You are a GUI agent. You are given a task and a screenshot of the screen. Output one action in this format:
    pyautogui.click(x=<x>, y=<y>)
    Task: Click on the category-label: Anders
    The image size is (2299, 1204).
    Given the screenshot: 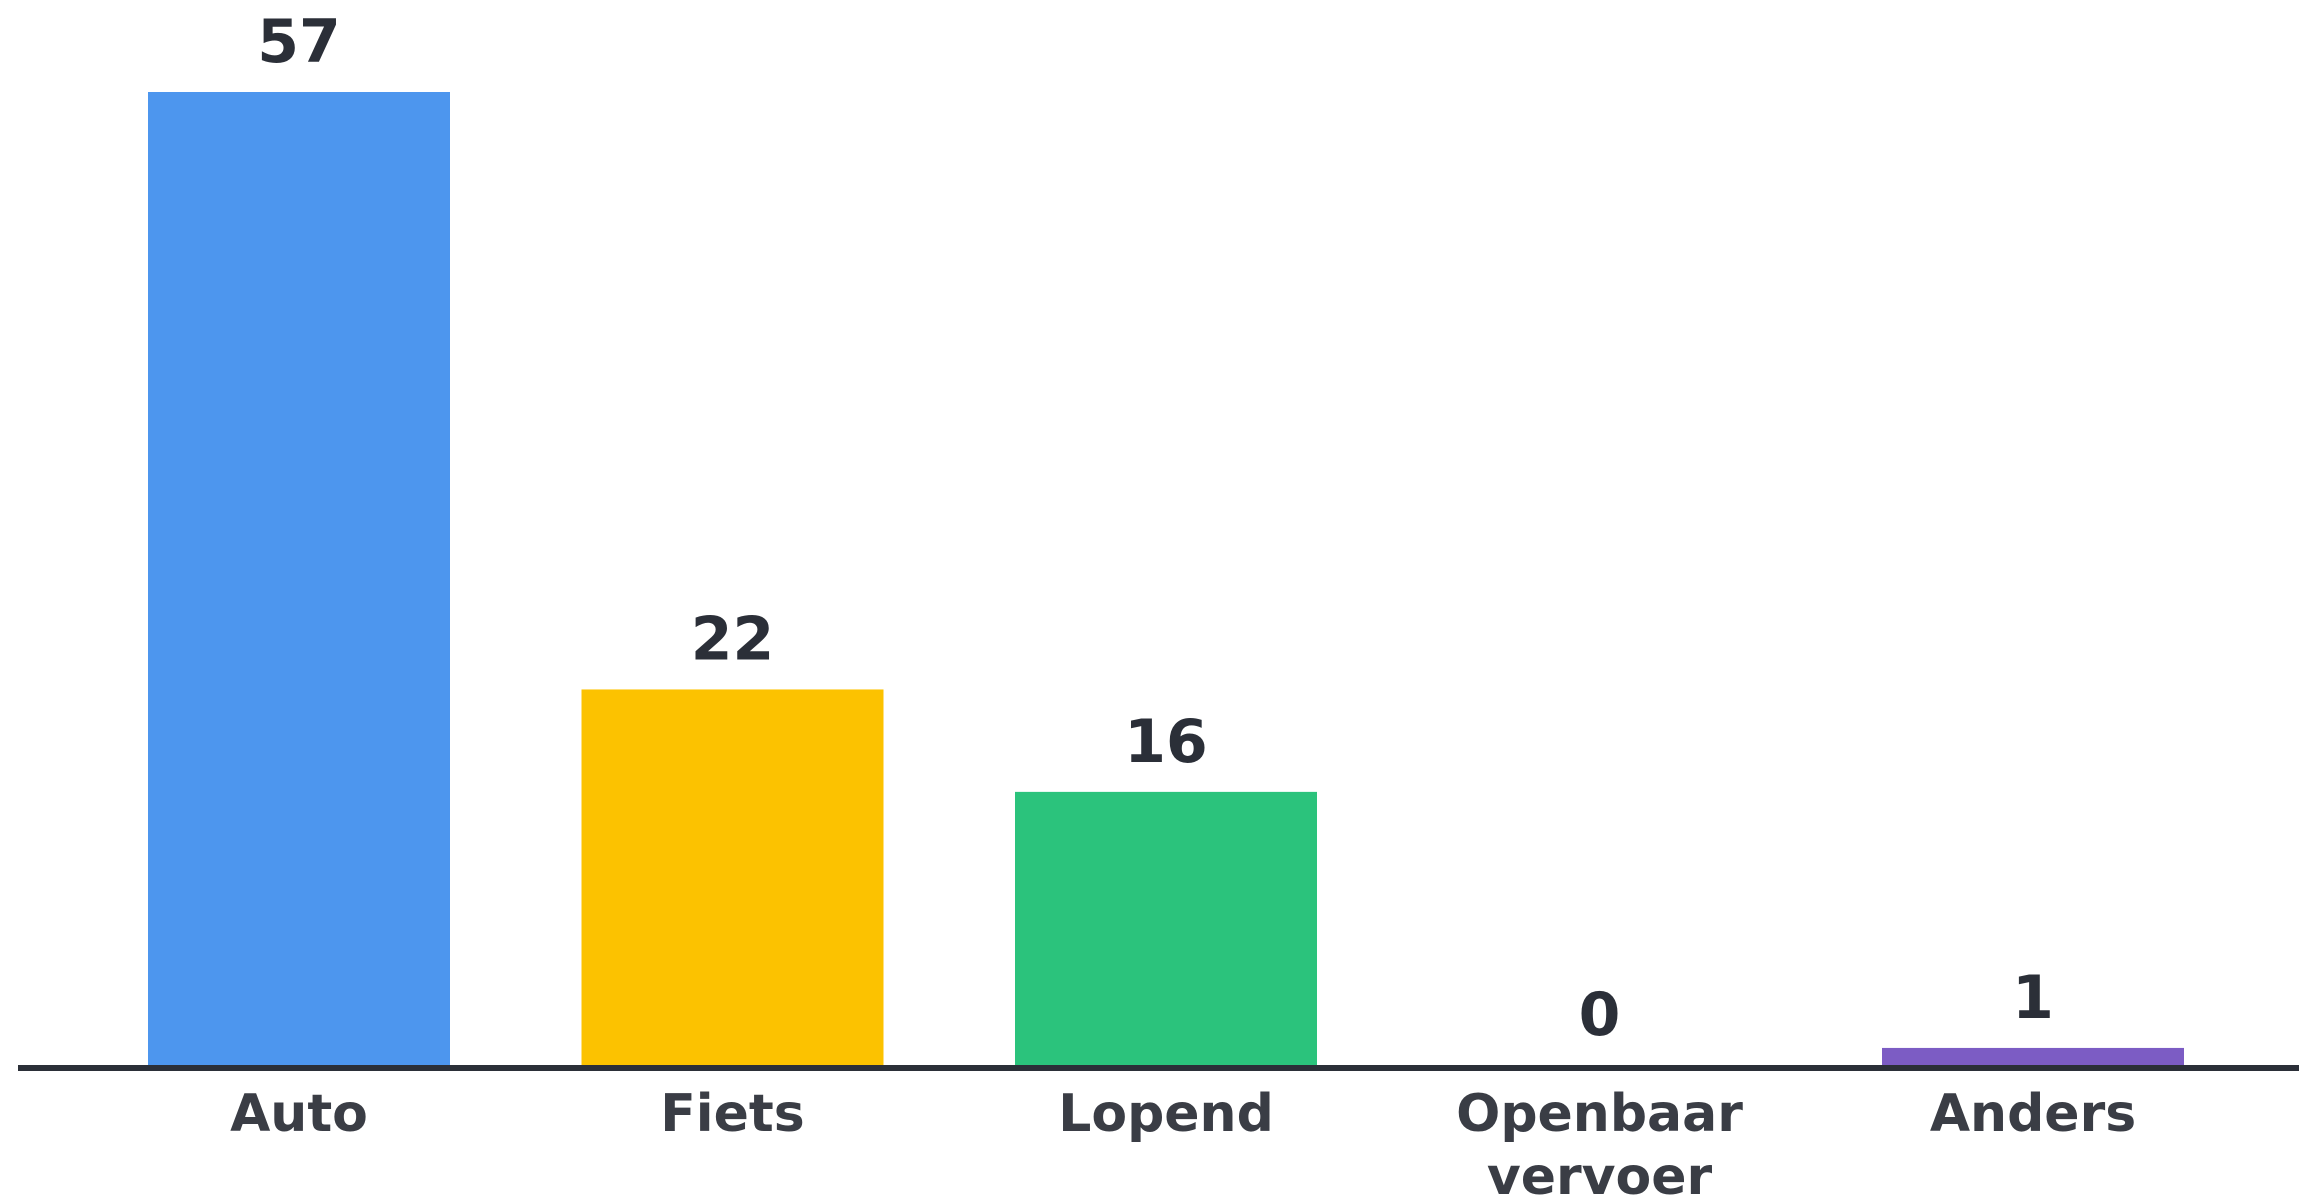 What is the action you would take?
    pyautogui.click(x=2033, y=1114)
    